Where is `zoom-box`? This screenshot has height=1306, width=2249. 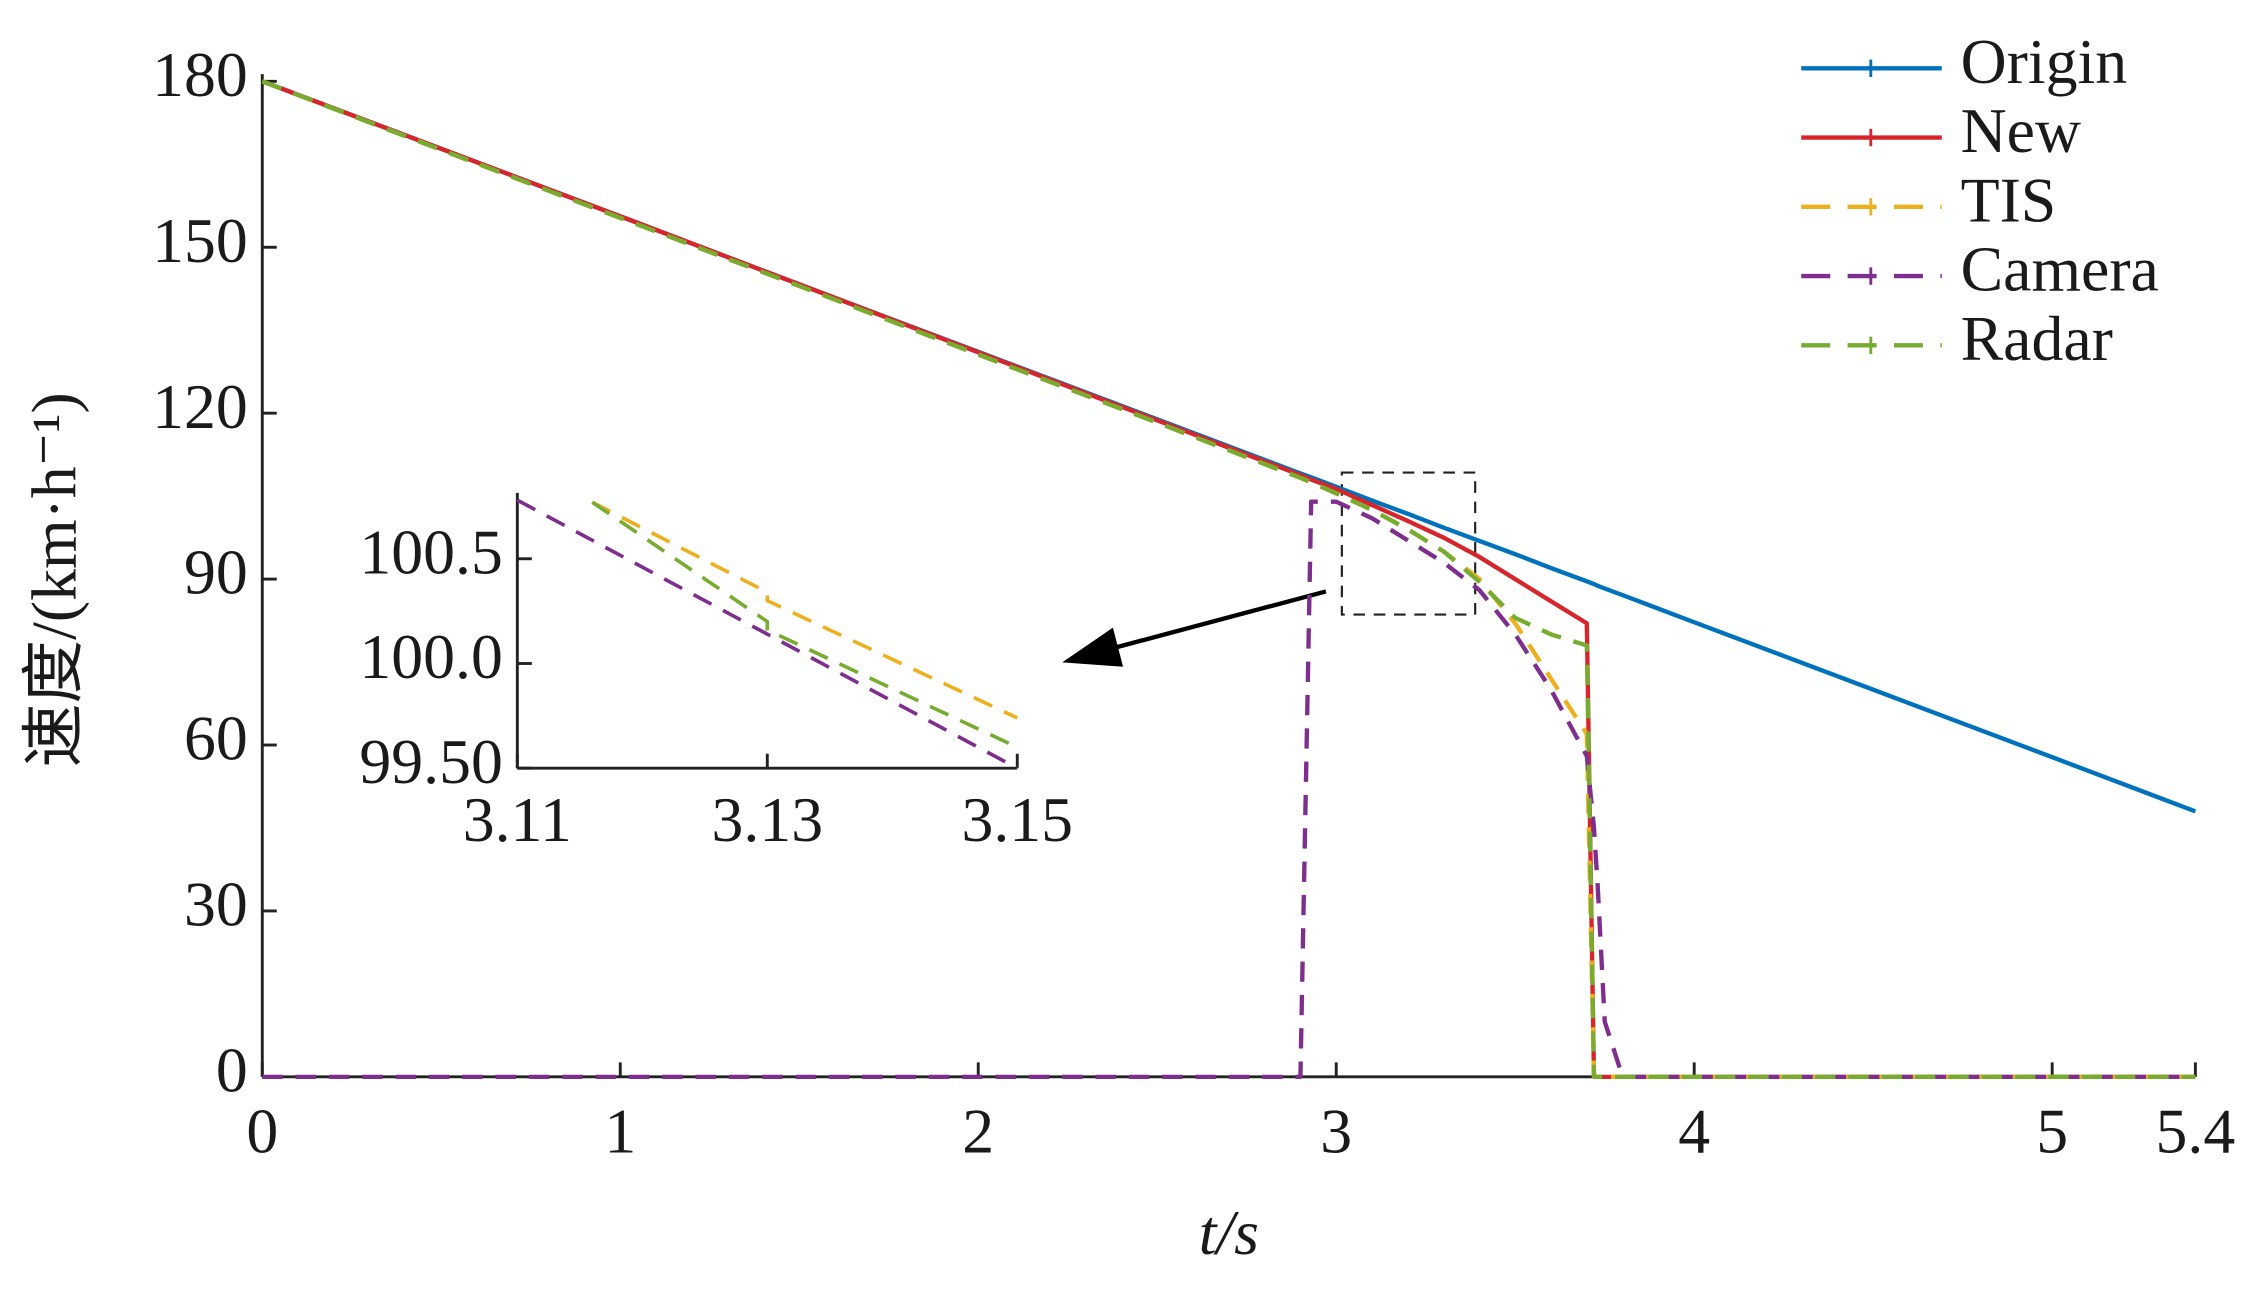 zoom-box is located at coordinates (1408, 543).